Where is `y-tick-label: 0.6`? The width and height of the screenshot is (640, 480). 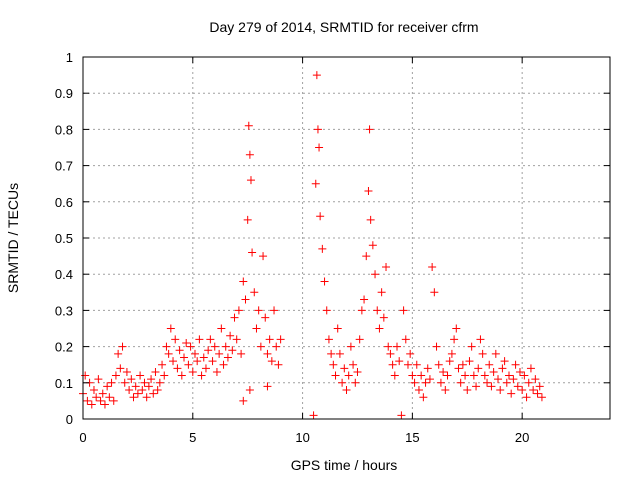 y-tick-label: 0.6 is located at coordinates (64, 202).